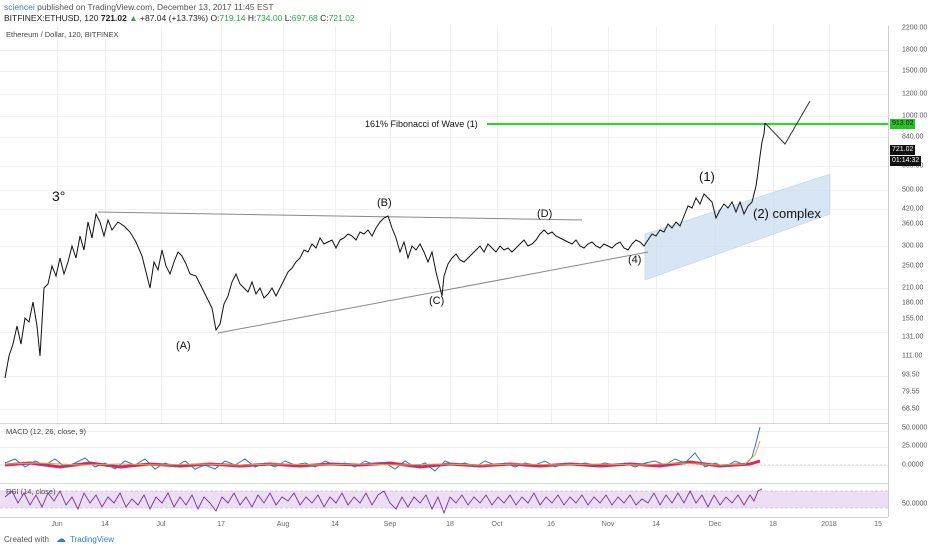 The width and height of the screenshot is (932, 550). What do you see at coordinates (915, 504) in the screenshot?
I see `rsi-tick: 50.0000` at bounding box center [915, 504].